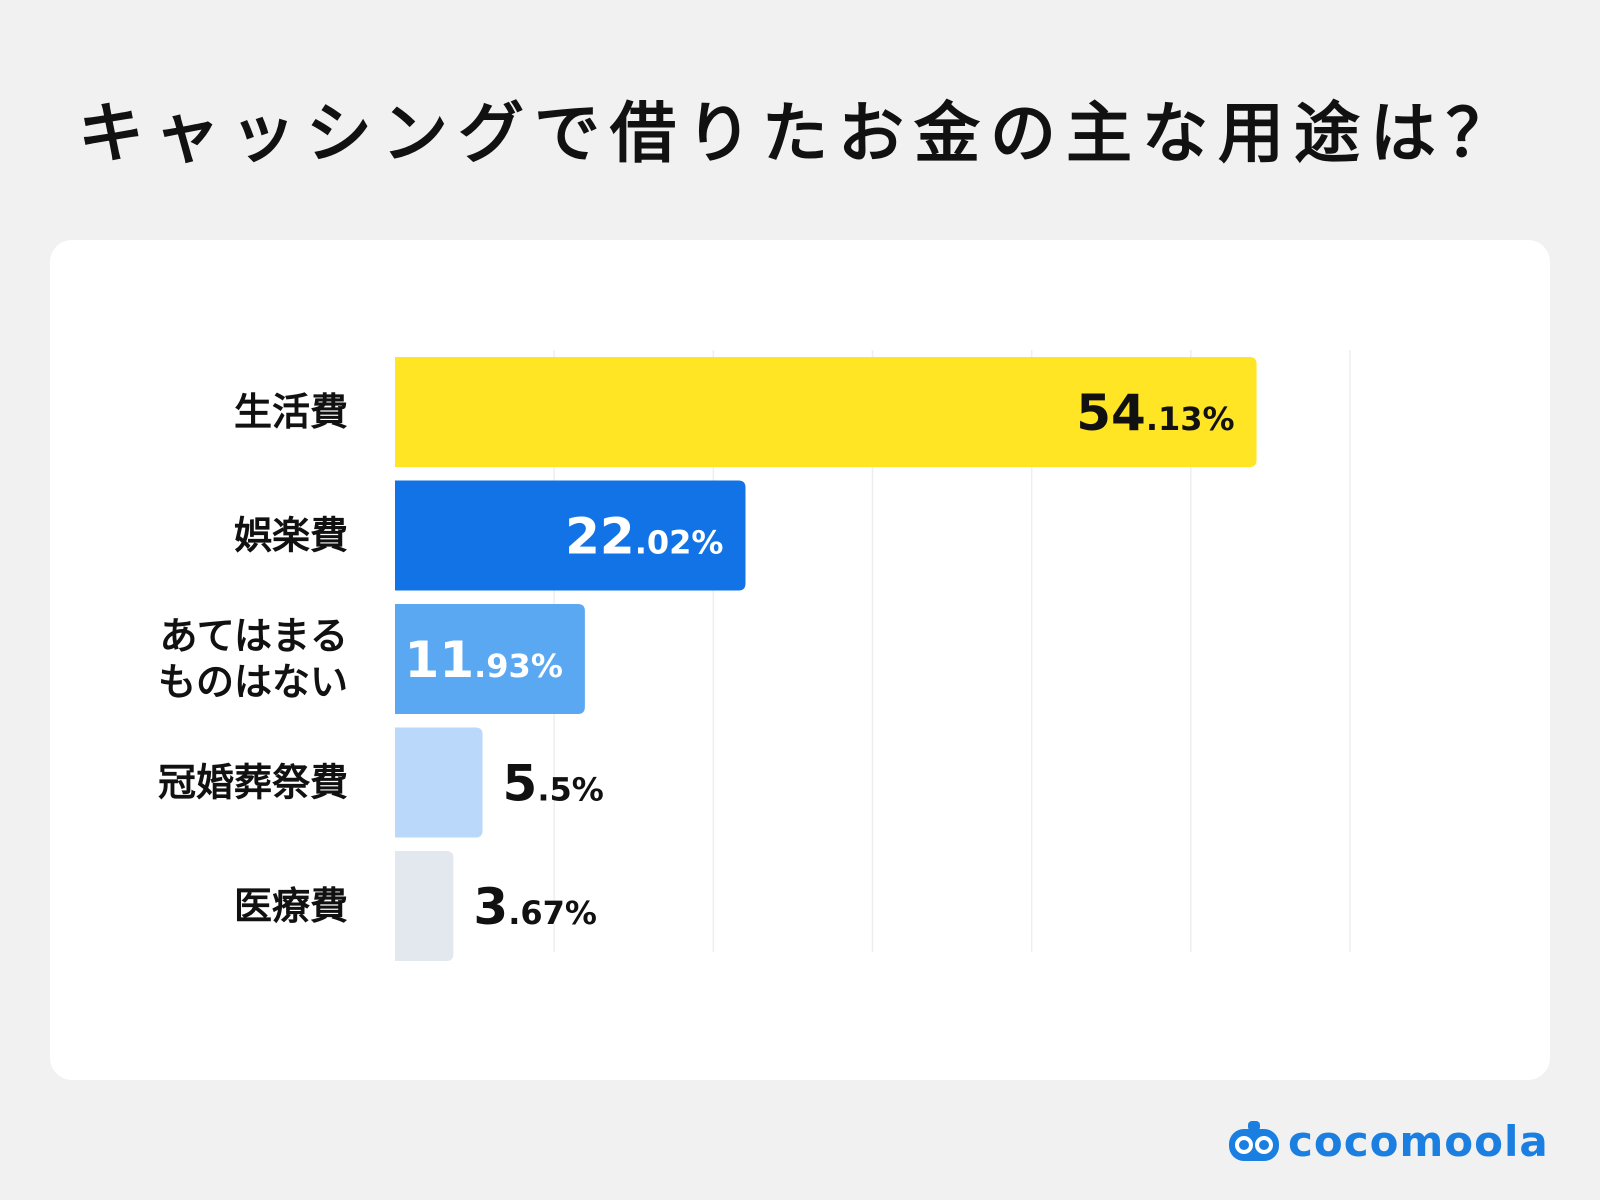  I want to click on page-title: キャッシングで借りたお金の主な用途は？, so click(800, 133).